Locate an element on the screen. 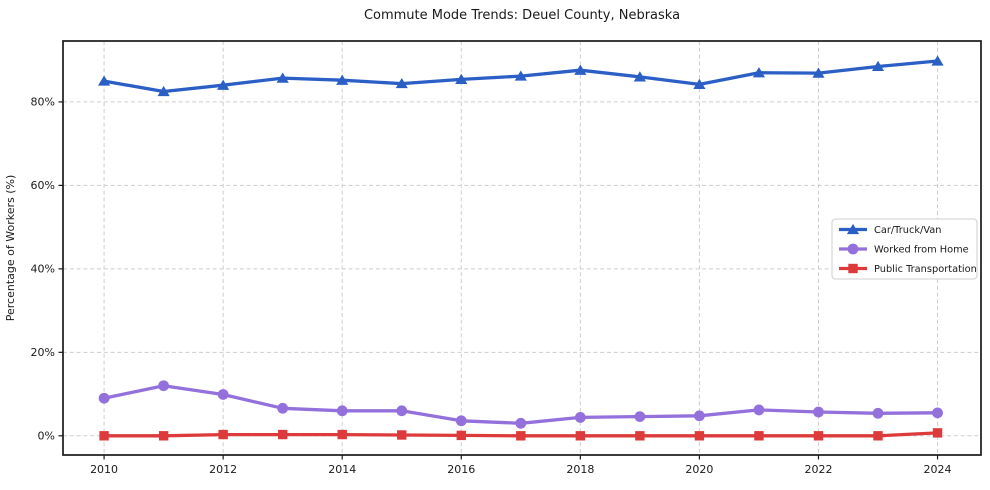  y-tick-label: 80% is located at coordinates (43, 102).